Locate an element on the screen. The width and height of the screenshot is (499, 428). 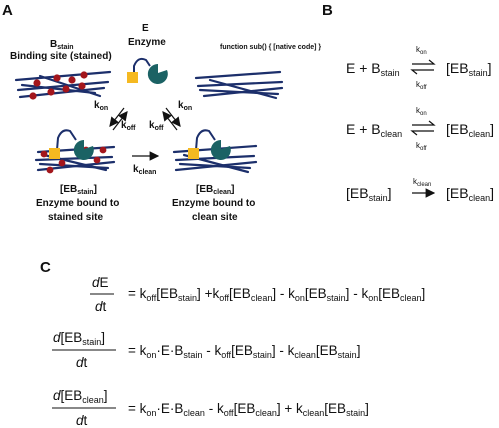
k-clean-label: kclean is located at coordinates (144, 170).